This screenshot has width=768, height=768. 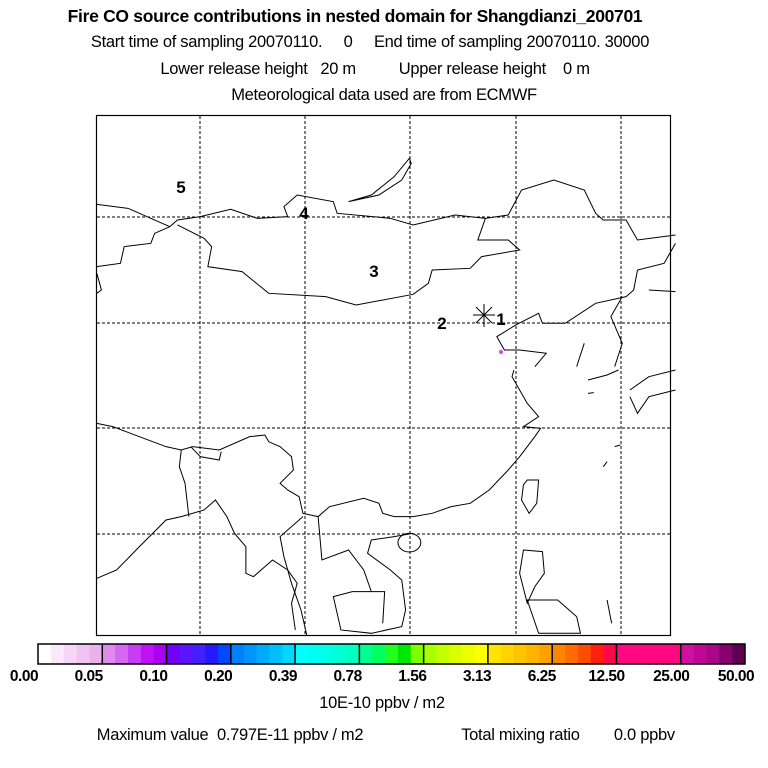 What do you see at coordinates (24, 676) in the screenshot?
I see `colorbar-tick-label: 0.00` at bounding box center [24, 676].